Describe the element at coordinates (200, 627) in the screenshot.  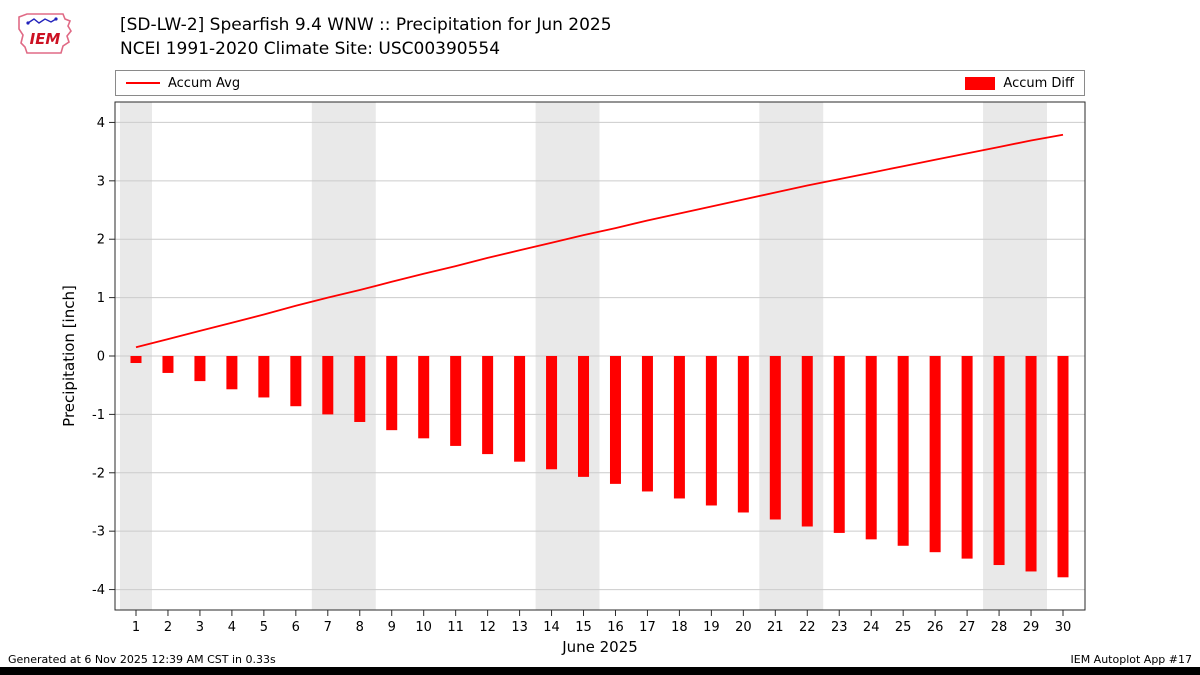
I see `x-tick-label: 3` at that location.